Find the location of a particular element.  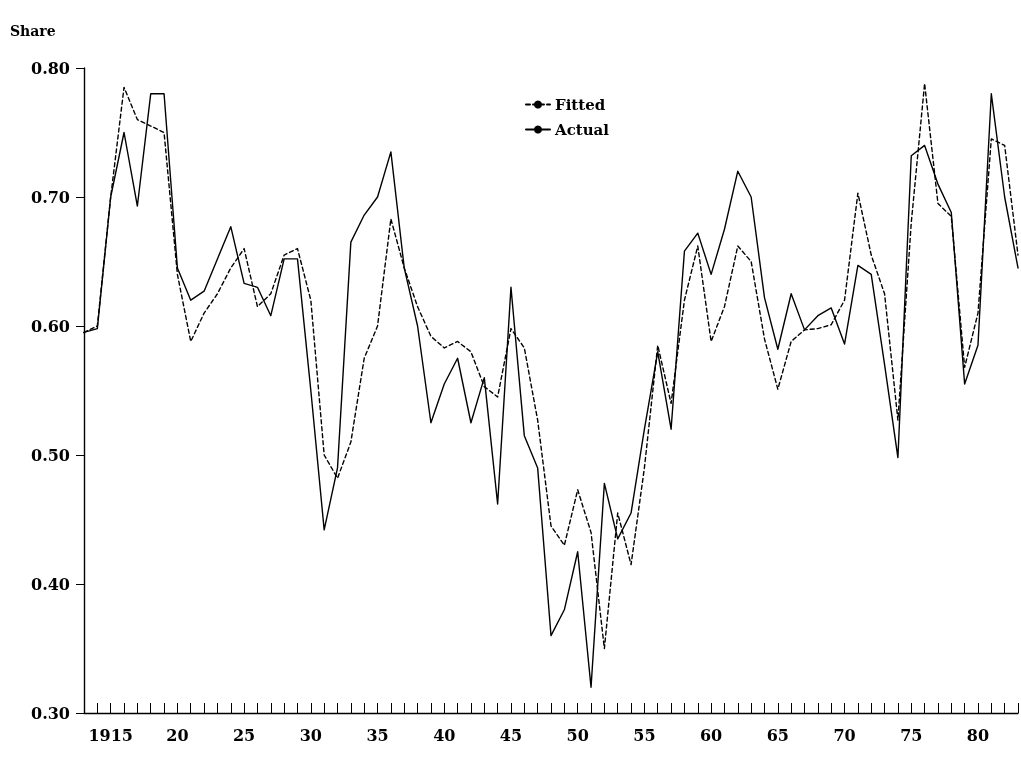

x-tick-label: 50 is located at coordinates (577, 735).